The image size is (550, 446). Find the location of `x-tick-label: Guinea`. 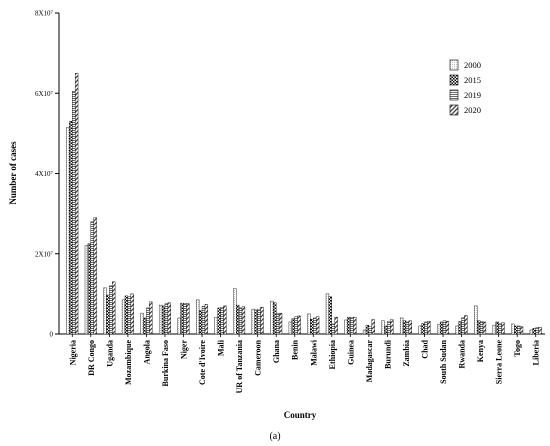

x-tick-label: Guinea is located at coordinates (350, 352).